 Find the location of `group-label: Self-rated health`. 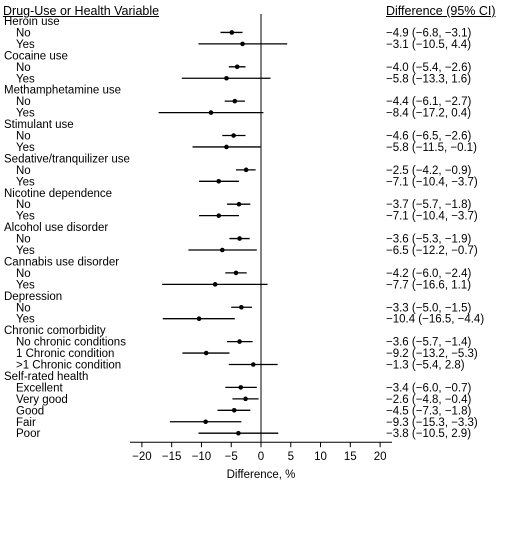

group-label: Self-rated health is located at coordinates (46, 377).